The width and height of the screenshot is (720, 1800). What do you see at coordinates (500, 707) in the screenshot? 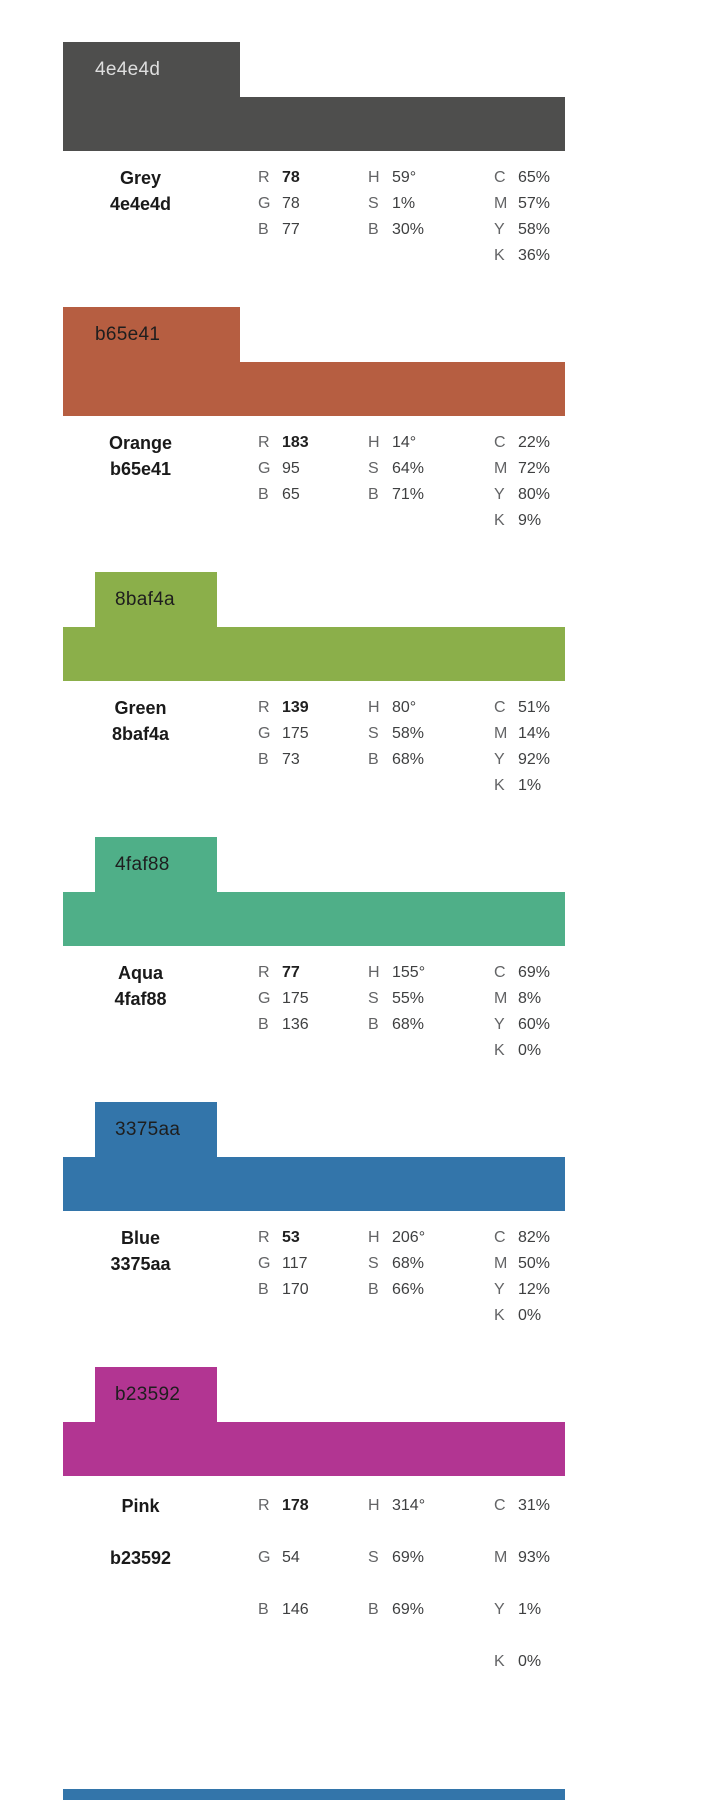
I see `c-label: C` at bounding box center [500, 707].